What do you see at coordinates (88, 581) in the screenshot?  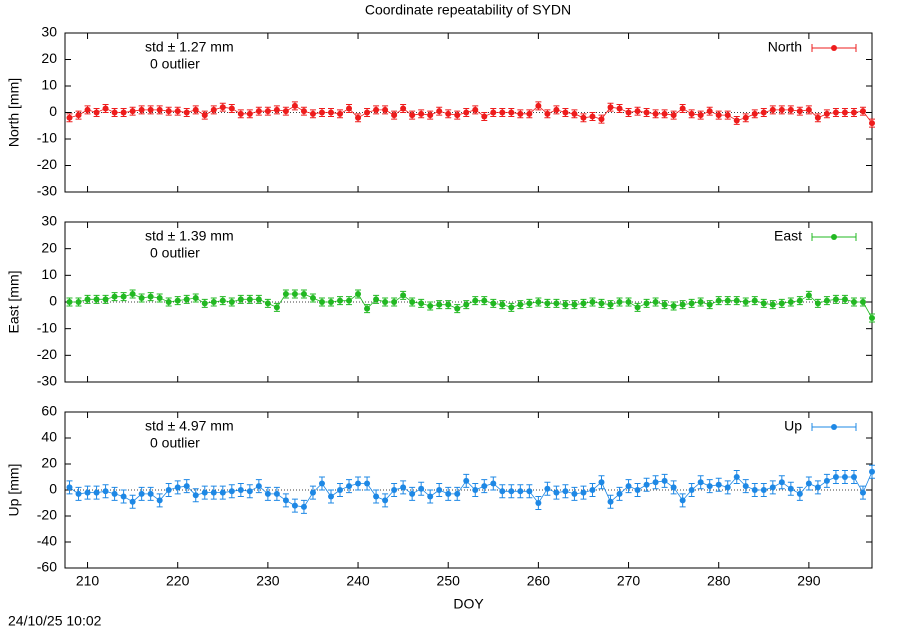 I see `x-tick-label: 210` at bounding box center [88, 581].